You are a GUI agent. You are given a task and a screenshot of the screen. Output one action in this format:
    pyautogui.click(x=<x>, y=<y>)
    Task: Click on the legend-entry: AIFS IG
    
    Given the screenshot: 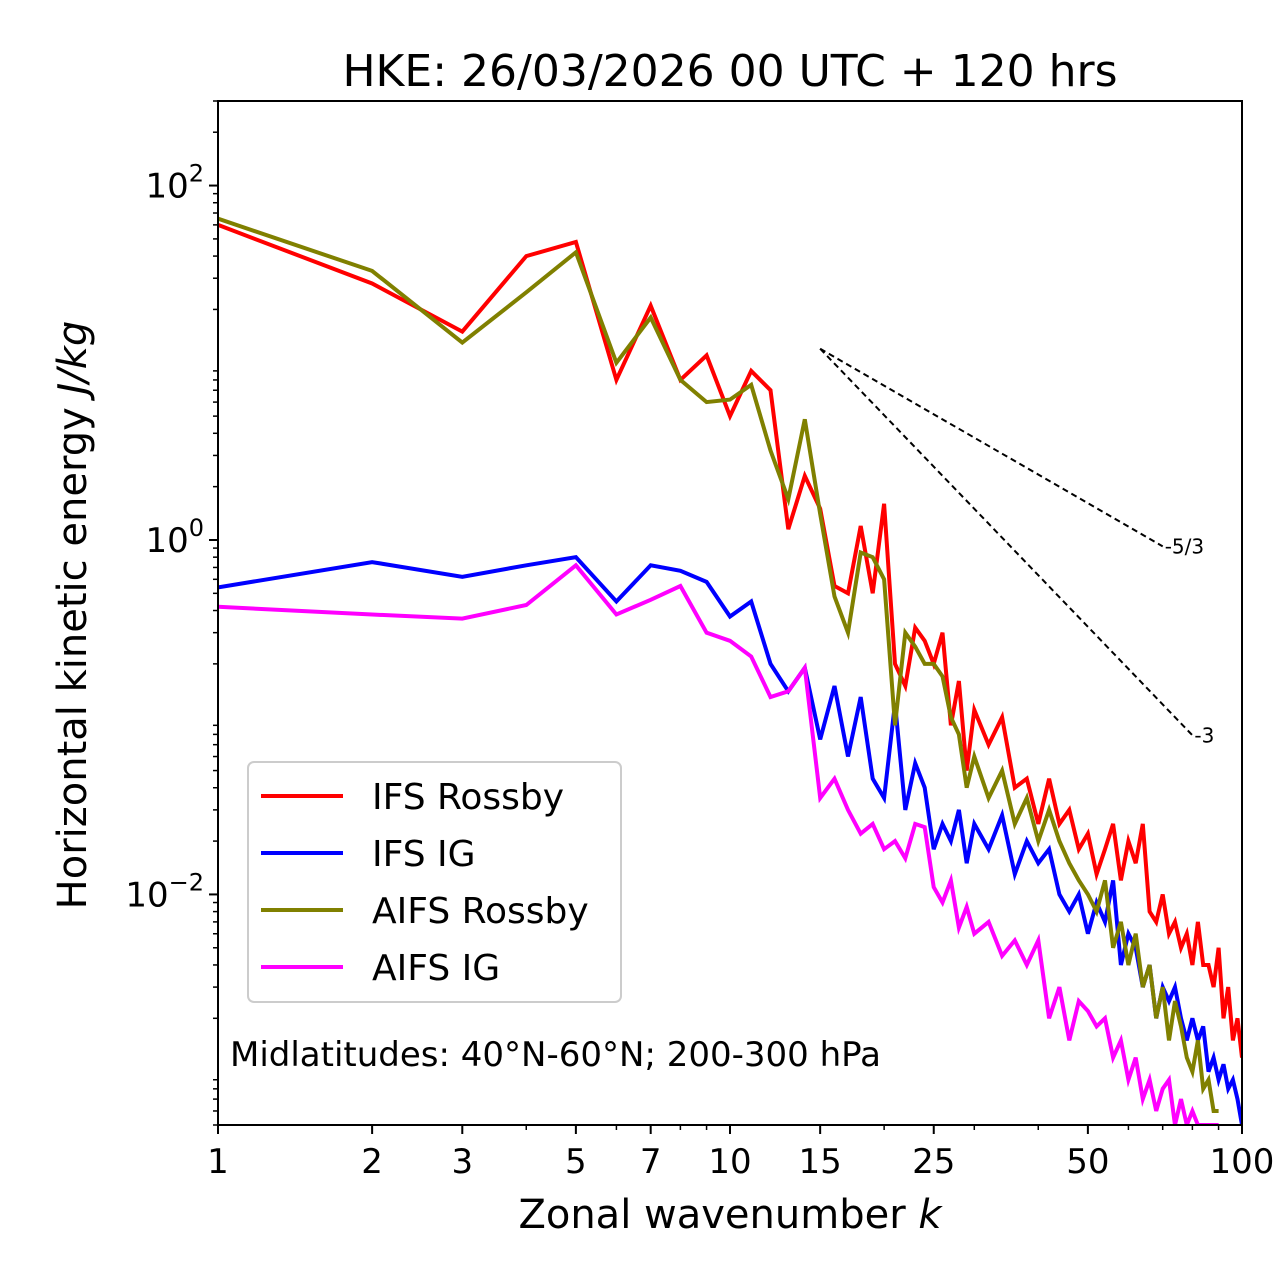 What is the action you would take?
    pyautogui.click(x=380, y=968)
    